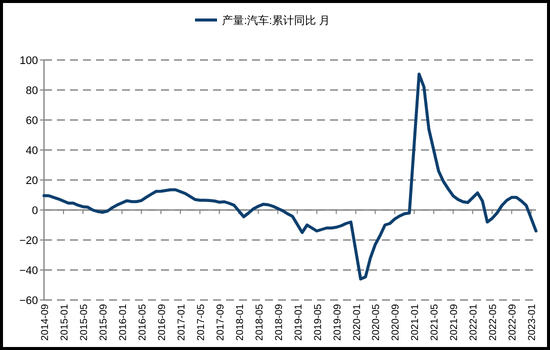  What do you see at coordinates (182, 322) in the screenshot?
I see `x-tick-label: 2017-01` at bounding box center [182, 322].